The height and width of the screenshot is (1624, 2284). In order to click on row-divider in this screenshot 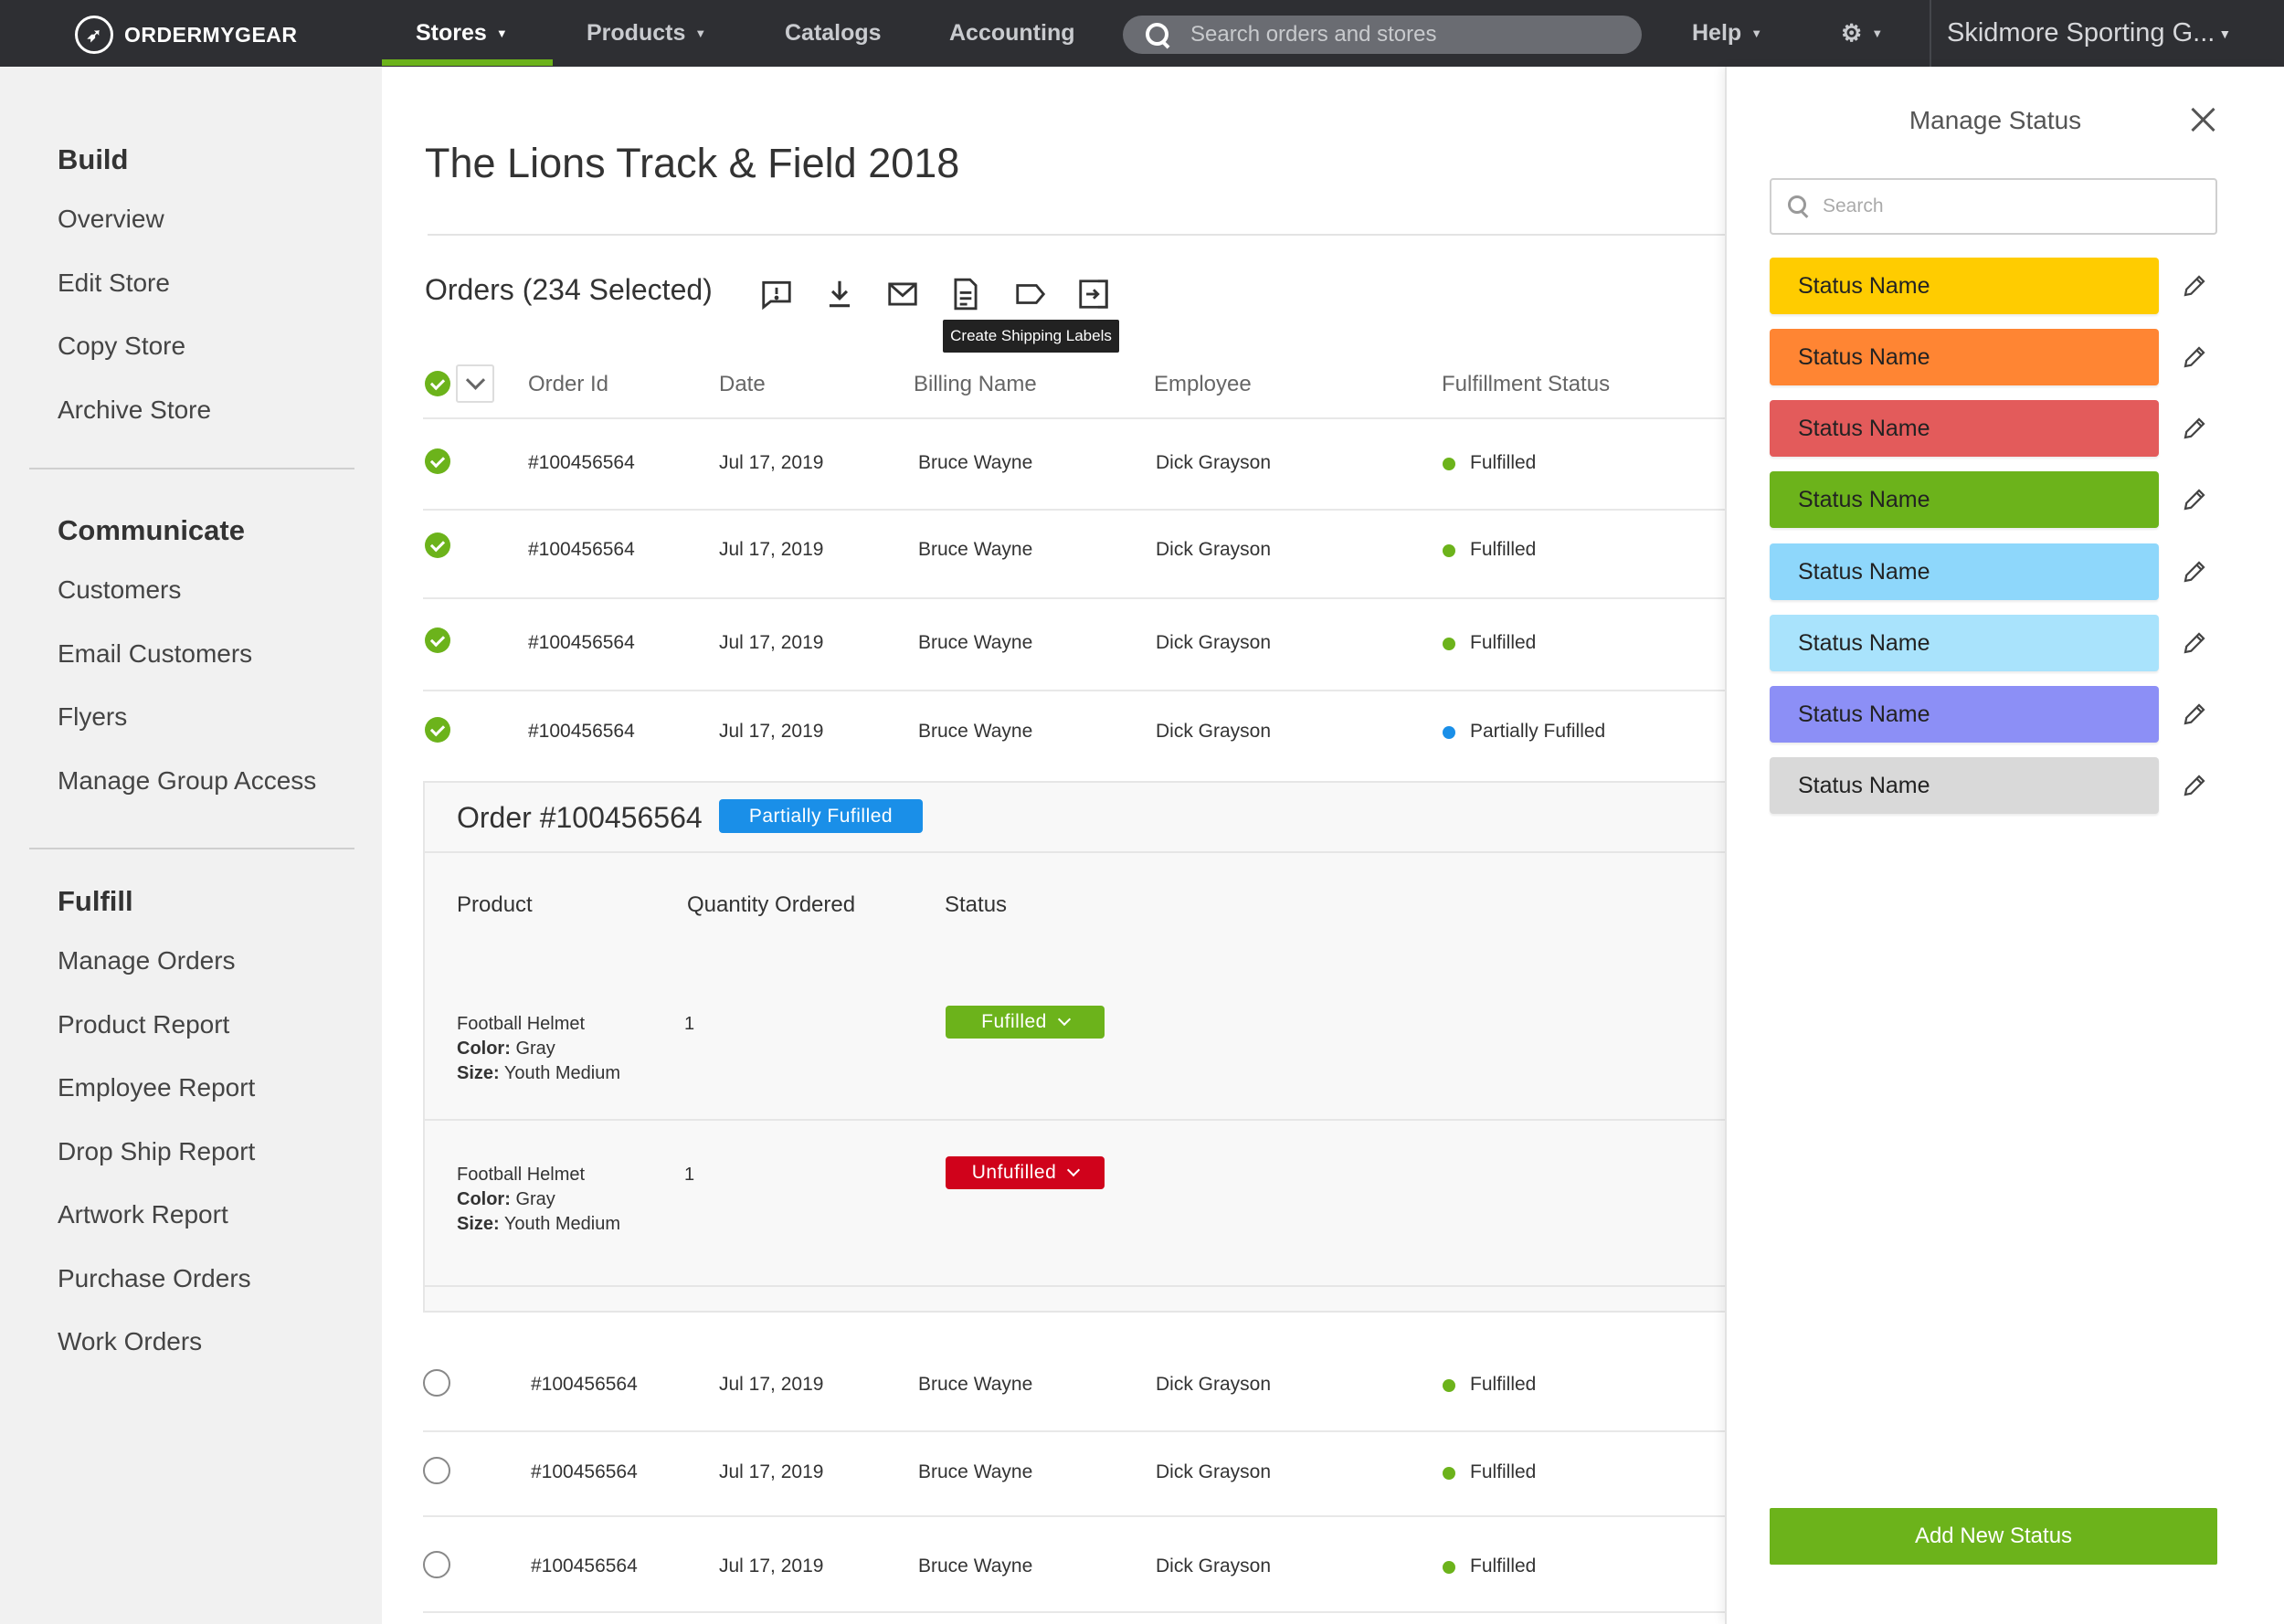, I will do `click(1074, 418)`.